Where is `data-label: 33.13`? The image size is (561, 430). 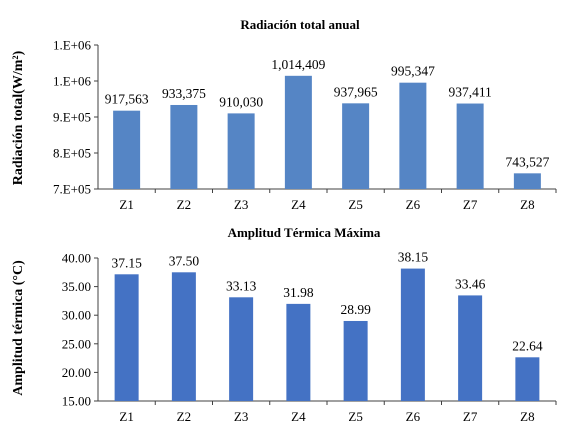 data-label: 33.13 is located at coordinates (241, 285).